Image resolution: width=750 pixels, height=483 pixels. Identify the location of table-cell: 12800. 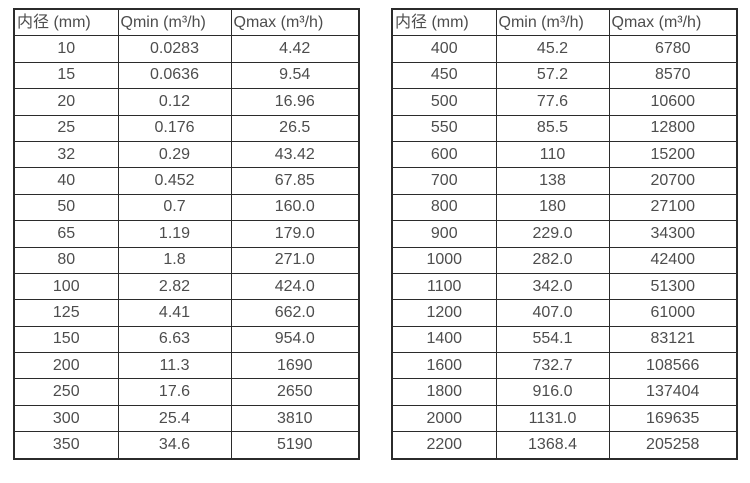
(673, 128).